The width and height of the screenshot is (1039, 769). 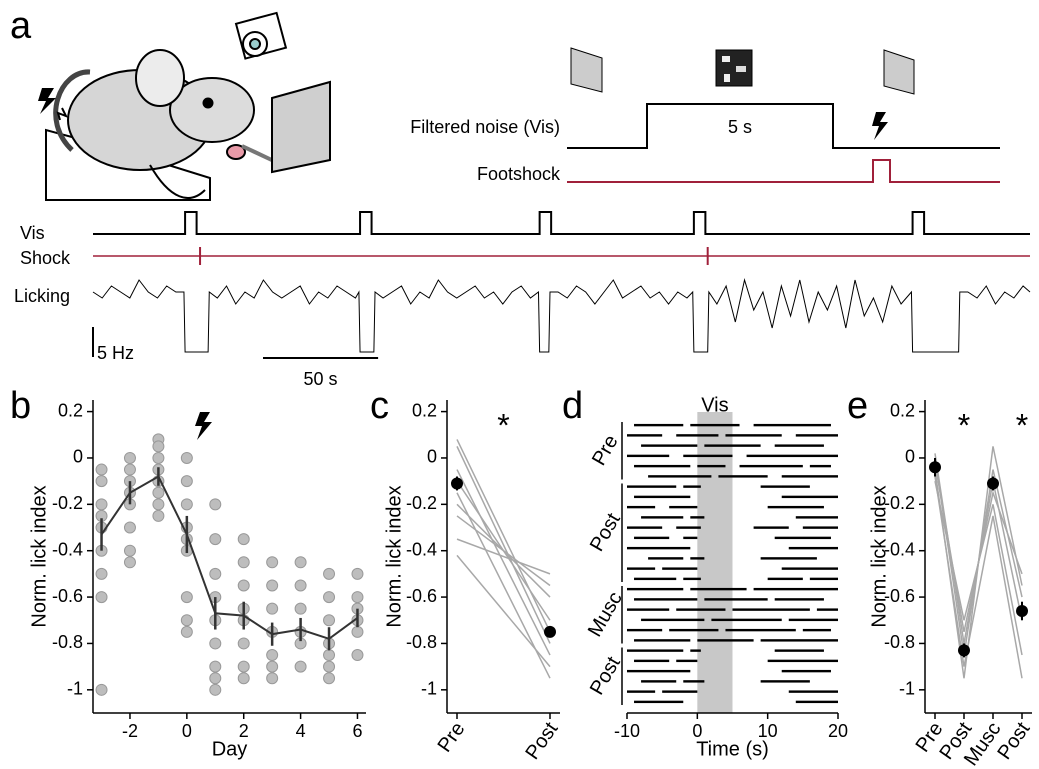 What do you see at coordinates (742, 93) in the screenshot?
I see `schematic-icons` at bounding box center [742, 93].